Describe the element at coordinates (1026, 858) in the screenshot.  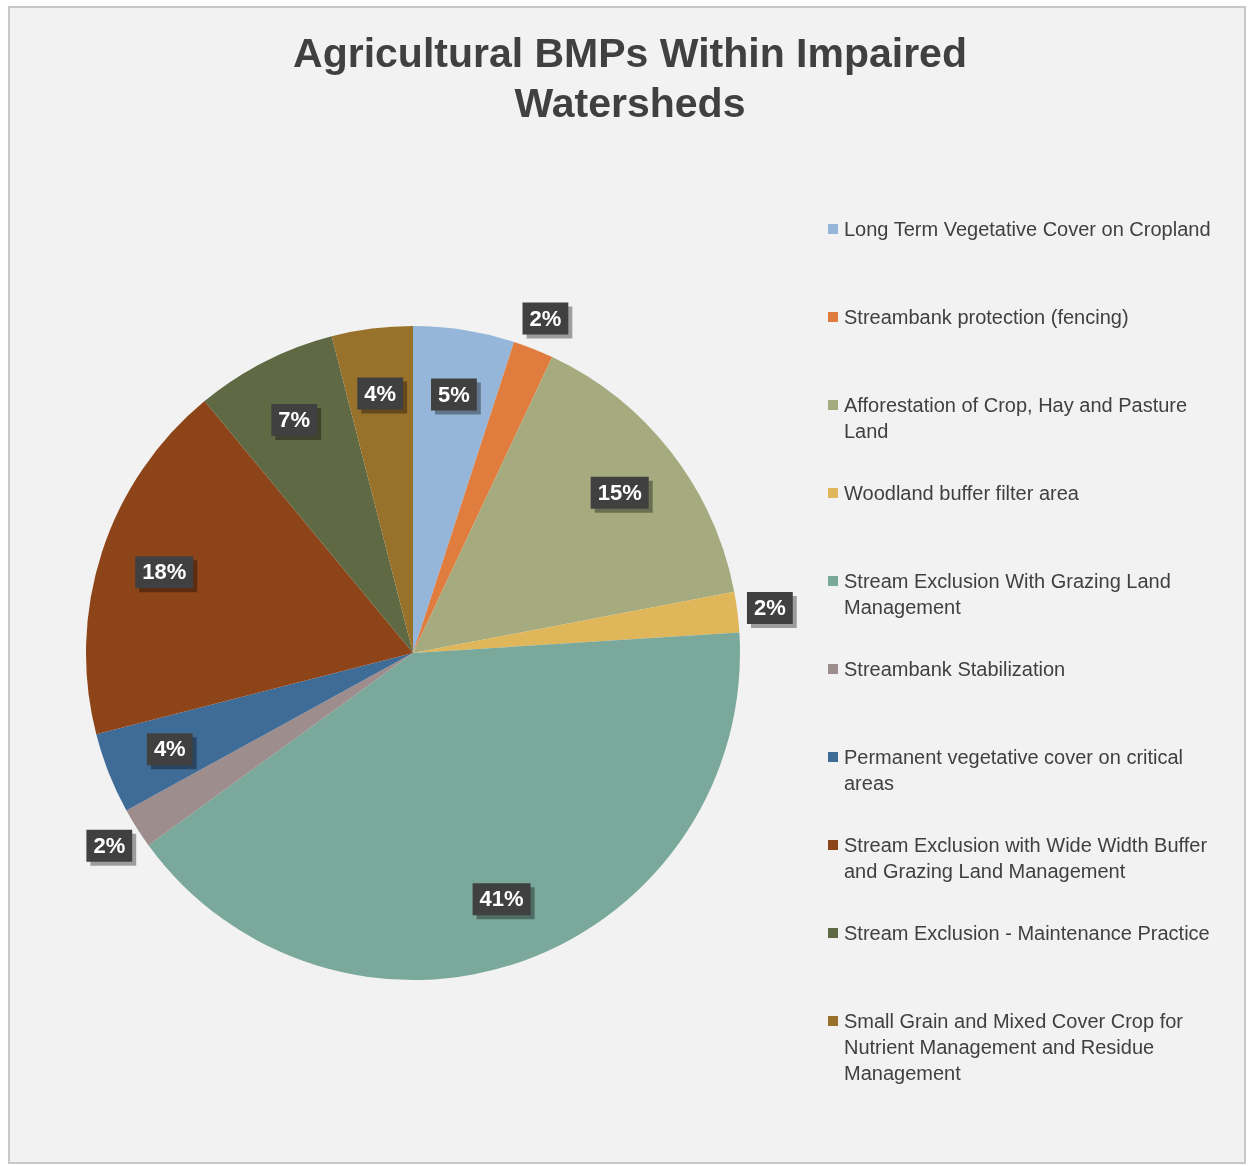
I see `legend-label: Stream Exclusion with Wide Width Buffer and Grazing Land Management` at that location.